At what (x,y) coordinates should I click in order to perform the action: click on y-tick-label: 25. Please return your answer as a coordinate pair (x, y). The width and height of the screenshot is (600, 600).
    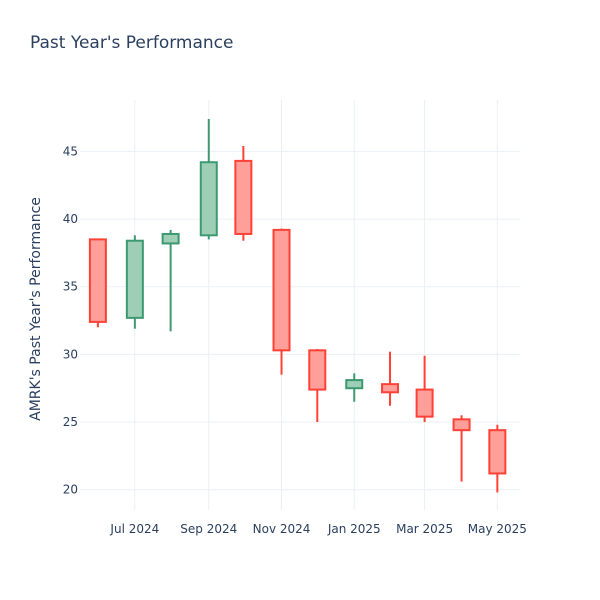
    Looking at the image, I should click on (70, 422).